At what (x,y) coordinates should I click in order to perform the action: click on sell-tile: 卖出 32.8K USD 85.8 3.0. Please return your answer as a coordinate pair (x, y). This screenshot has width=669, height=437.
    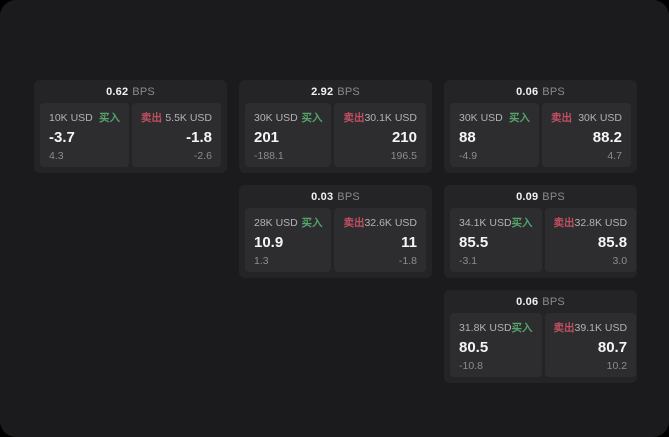
    Looking at the image, I should click on (590, 240).